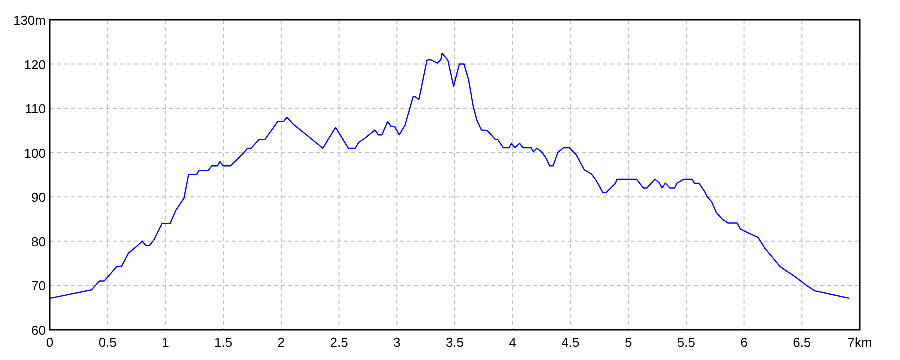  I want to click on y-tick-label: 130m, so click(29, 20).